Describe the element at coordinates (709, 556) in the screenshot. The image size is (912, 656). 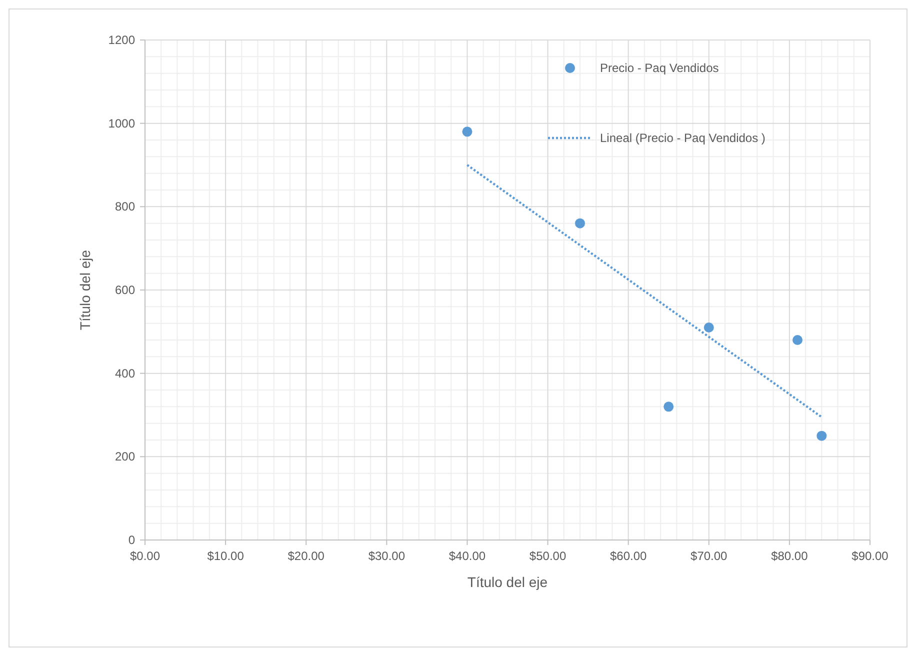
I see `x-tick-label: $70.00` at that location.